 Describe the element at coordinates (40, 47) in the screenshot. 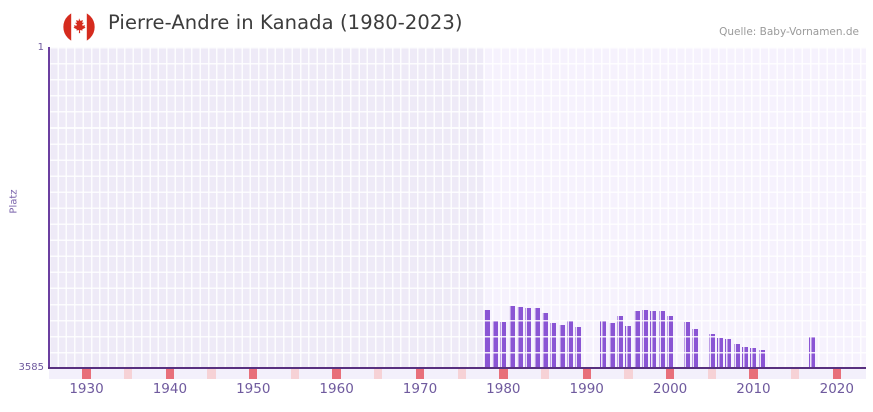

I see `y-axis-tick-top: 1` at that location.